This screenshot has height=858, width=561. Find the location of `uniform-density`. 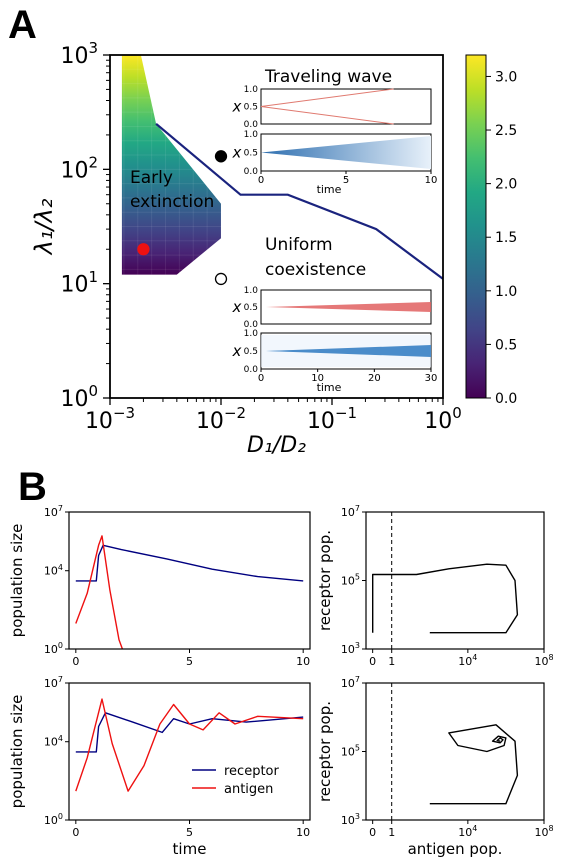

uniform-density is located at coordinates (348, 307).